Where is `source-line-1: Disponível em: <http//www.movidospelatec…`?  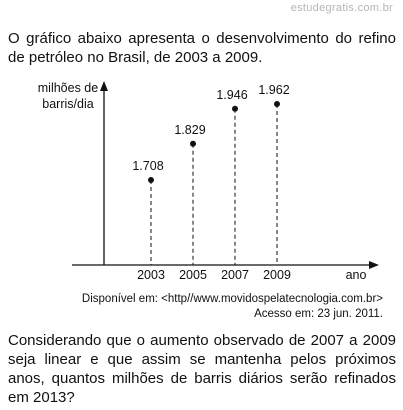
source-line-1: Disponível em: <http//www.movidospelatec… is located at coordinates (232, 299).